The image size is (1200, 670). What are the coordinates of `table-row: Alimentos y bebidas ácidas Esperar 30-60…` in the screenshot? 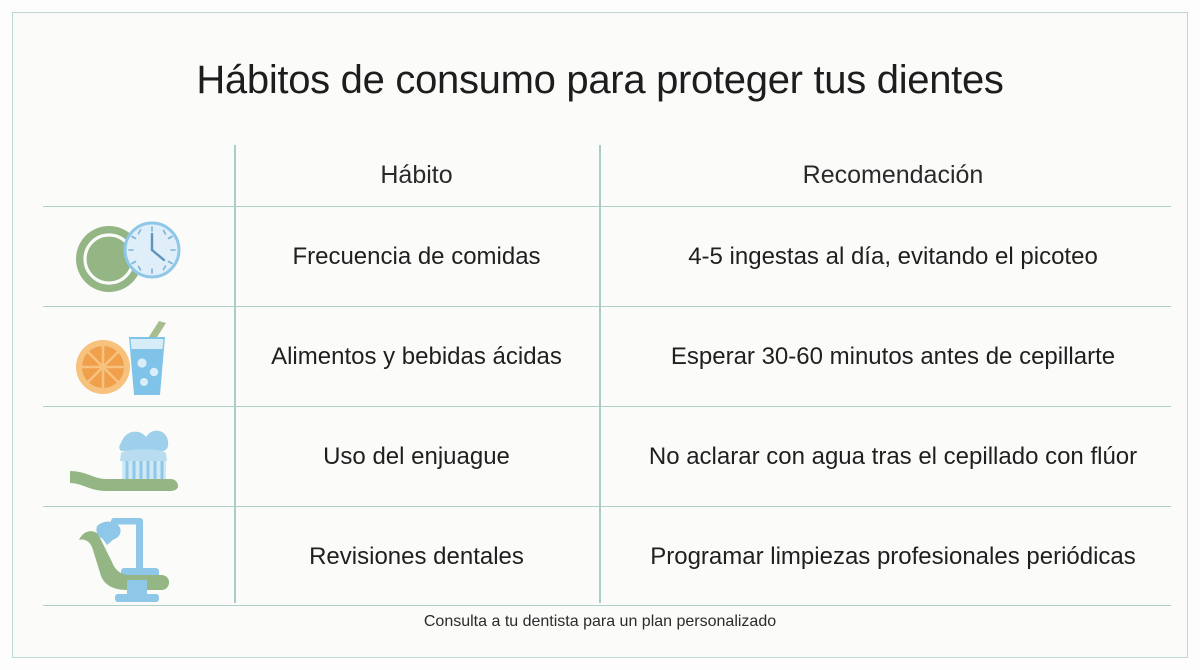 It's located at (600, 357).